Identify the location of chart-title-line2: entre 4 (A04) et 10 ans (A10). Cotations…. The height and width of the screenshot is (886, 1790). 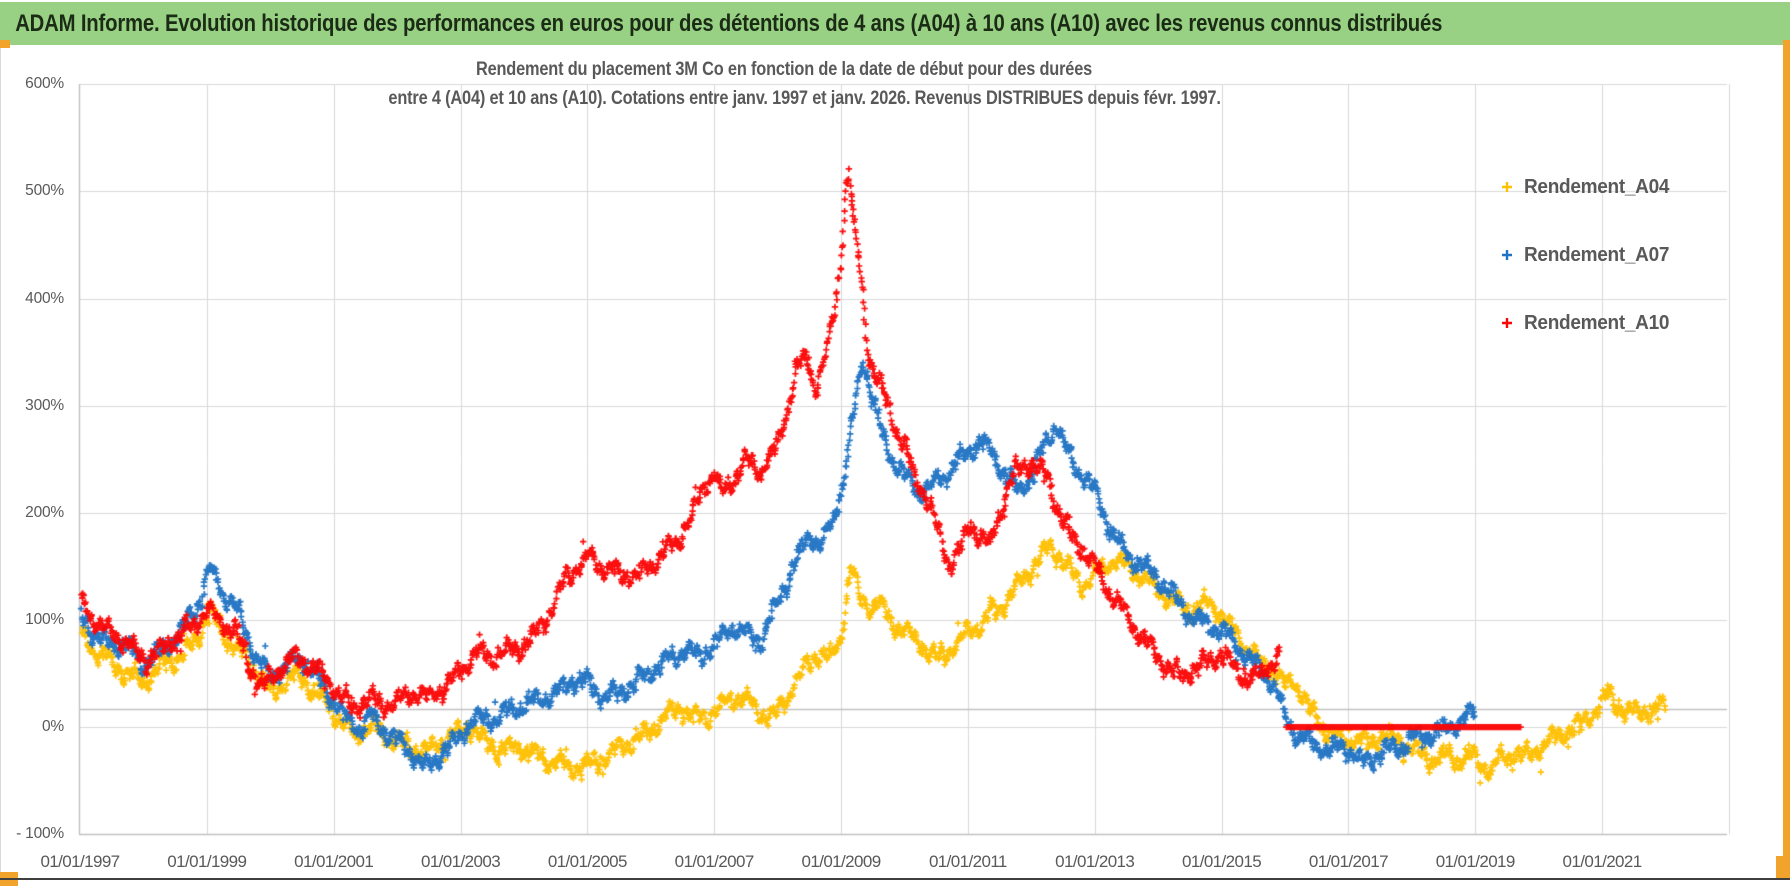
(804, 98).